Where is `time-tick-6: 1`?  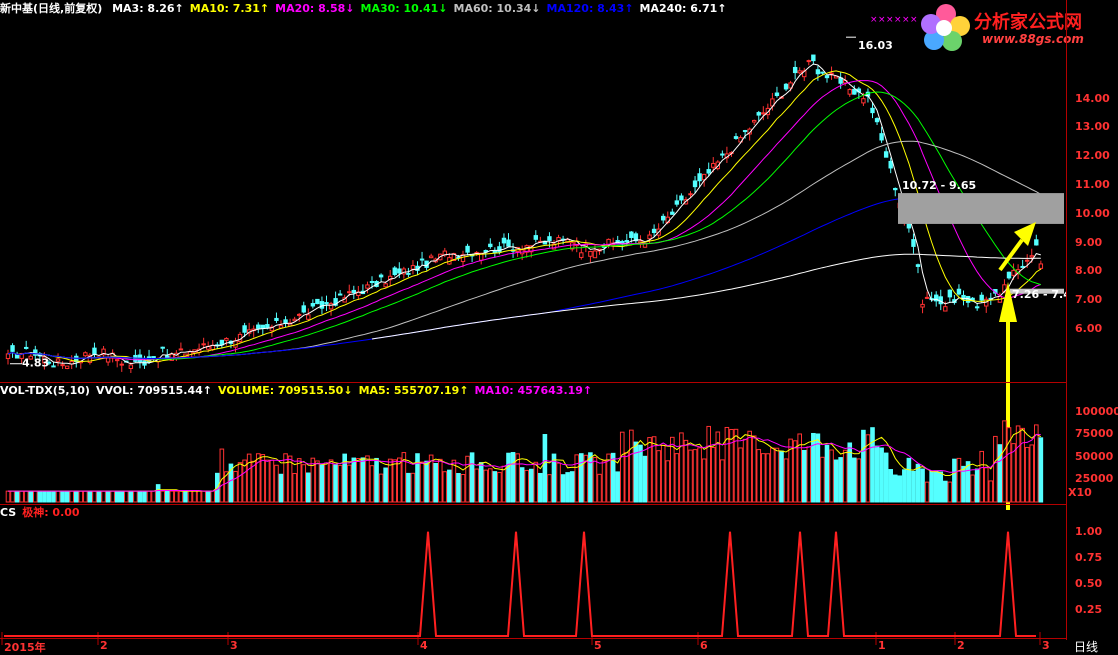 time-tick-6: 1 is located at coordinates (882, 645).